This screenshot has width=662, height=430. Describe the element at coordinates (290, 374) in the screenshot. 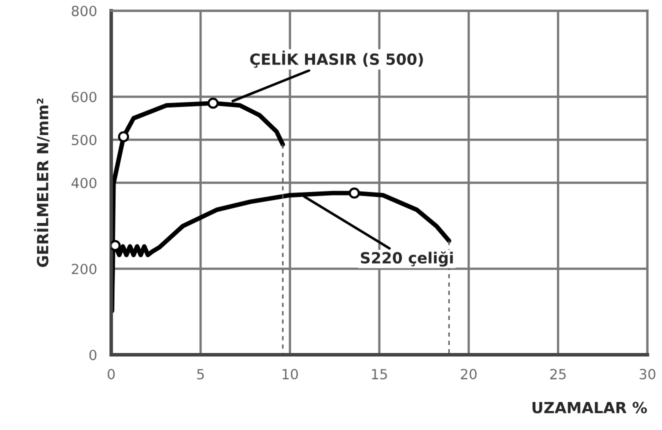

I see `x-tick-label: 10` at that location.